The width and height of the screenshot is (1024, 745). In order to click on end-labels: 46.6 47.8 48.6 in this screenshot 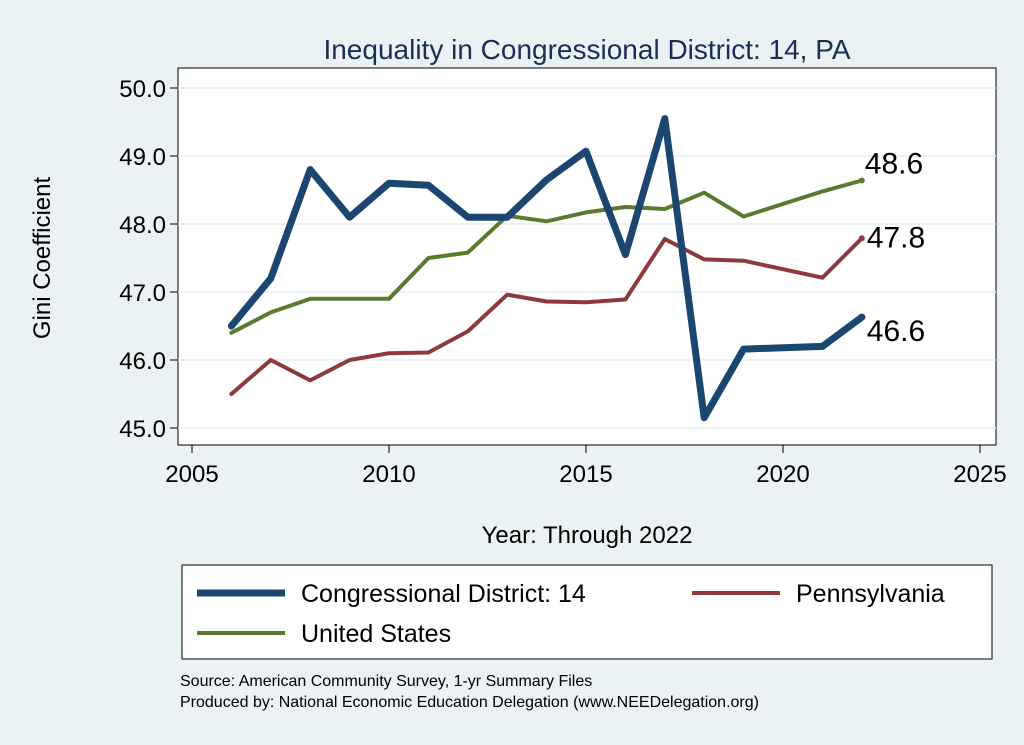, I will do `click(895, 247)`.